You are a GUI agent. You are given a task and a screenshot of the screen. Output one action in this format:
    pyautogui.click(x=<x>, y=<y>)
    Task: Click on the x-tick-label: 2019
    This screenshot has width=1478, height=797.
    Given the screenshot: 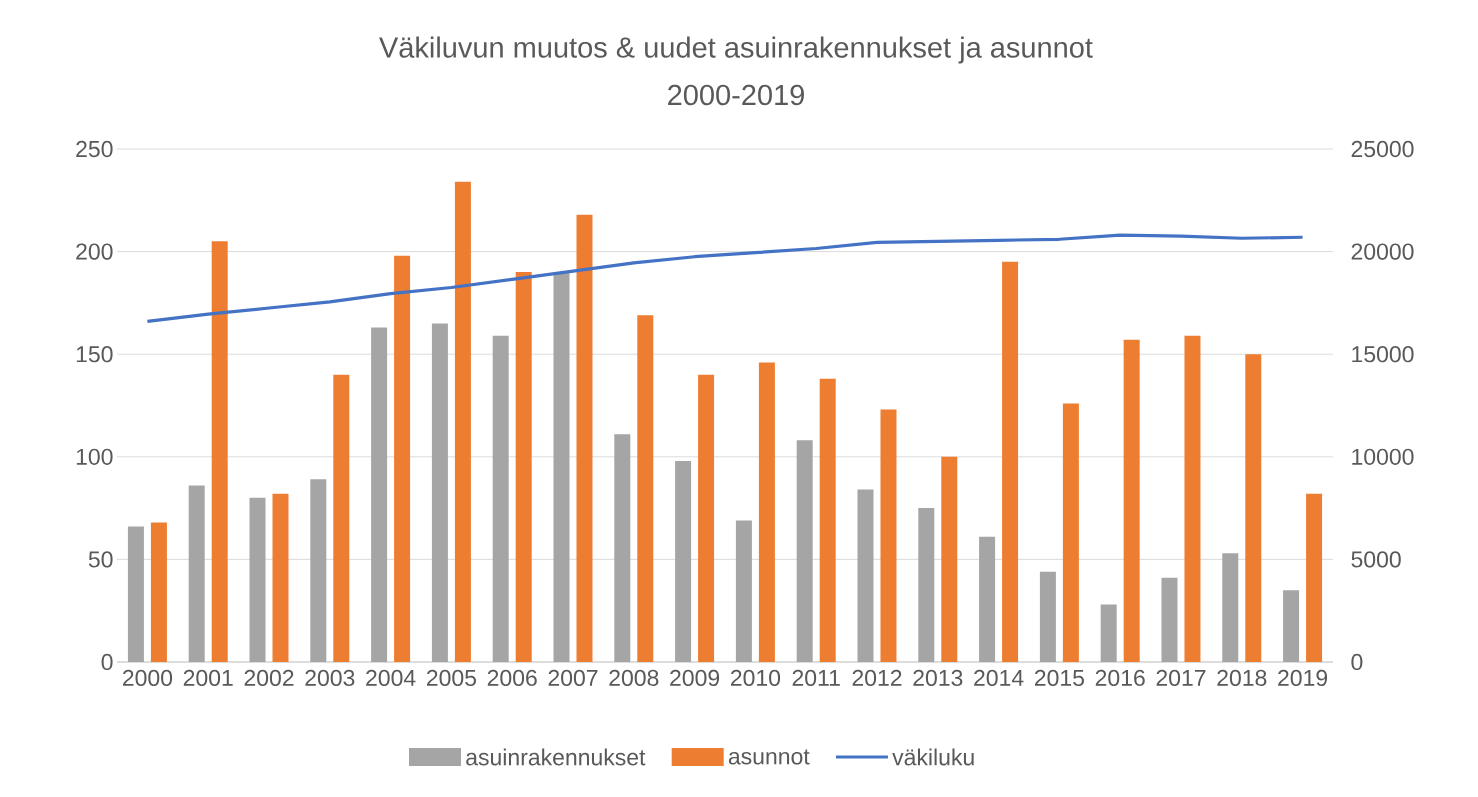 What is the action you would take?
    pyautogui.click(x=1303, y=678)
    